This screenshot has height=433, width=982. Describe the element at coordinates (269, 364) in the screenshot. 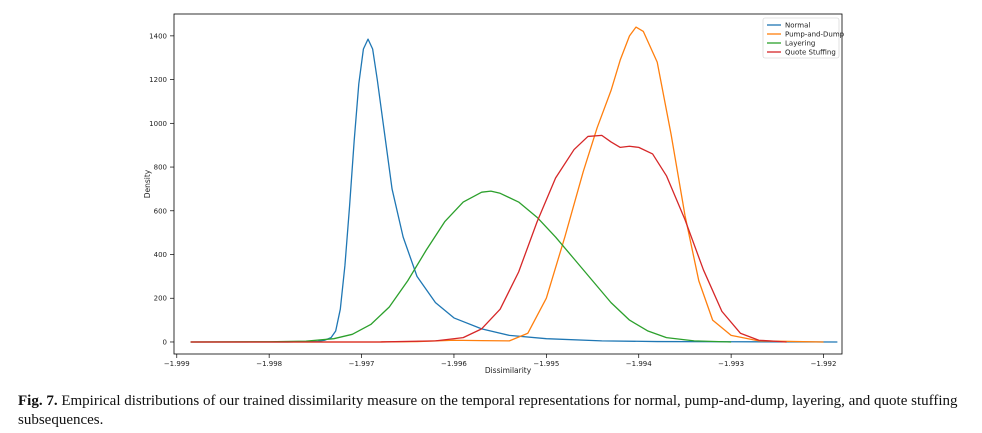

I see `x-tick-label: −1.998` at that location.